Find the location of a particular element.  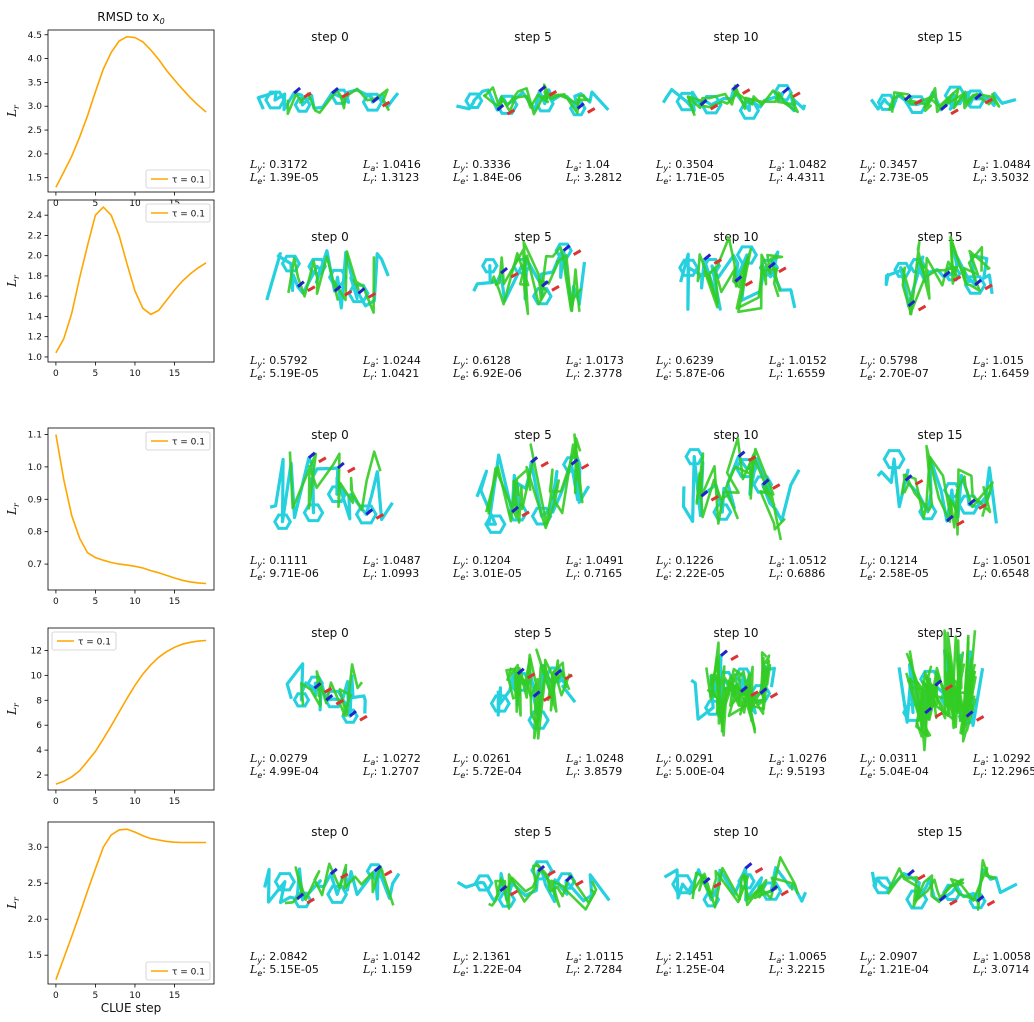

metric-lr: Lr: 0.6548 is located at coordinates (1001, 575).